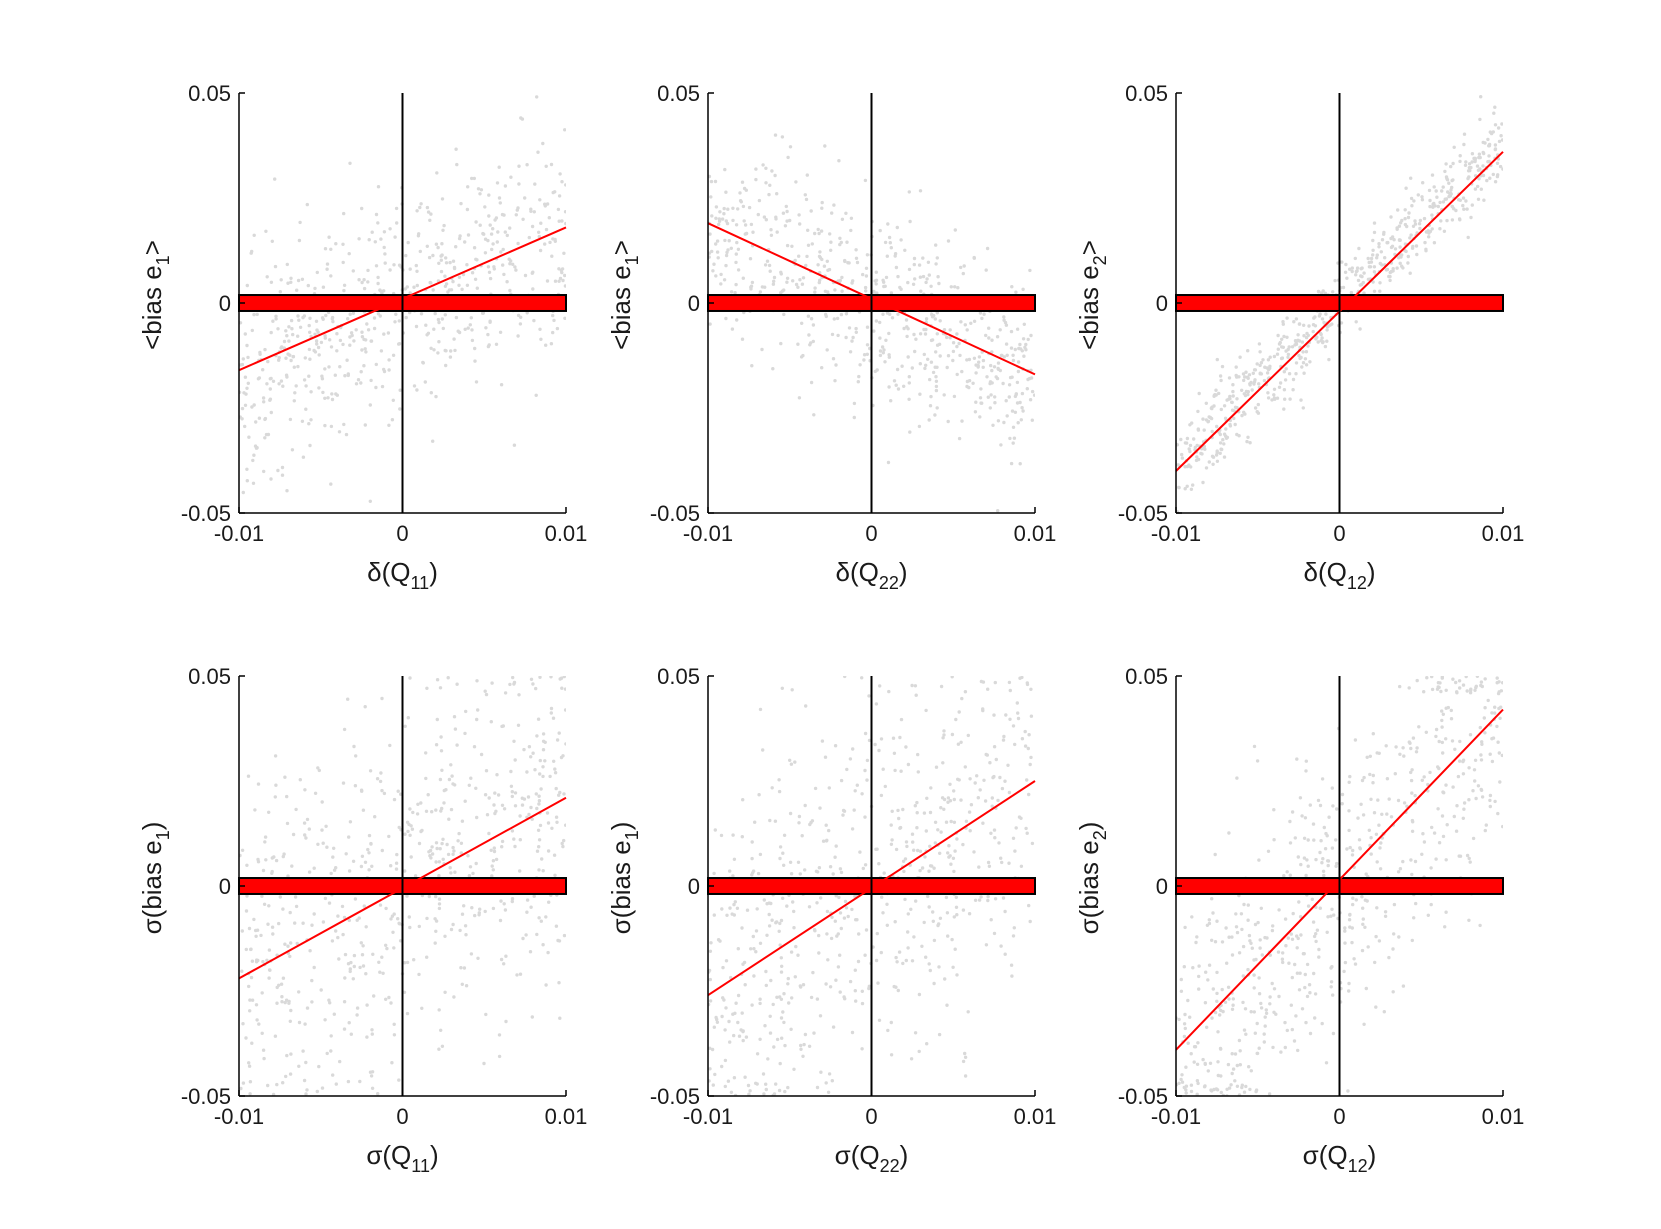 The height and width of the screenshot is (1229, 1661). I want to click on y-axis-label-text: σ(bias e, so click(1089, 887).